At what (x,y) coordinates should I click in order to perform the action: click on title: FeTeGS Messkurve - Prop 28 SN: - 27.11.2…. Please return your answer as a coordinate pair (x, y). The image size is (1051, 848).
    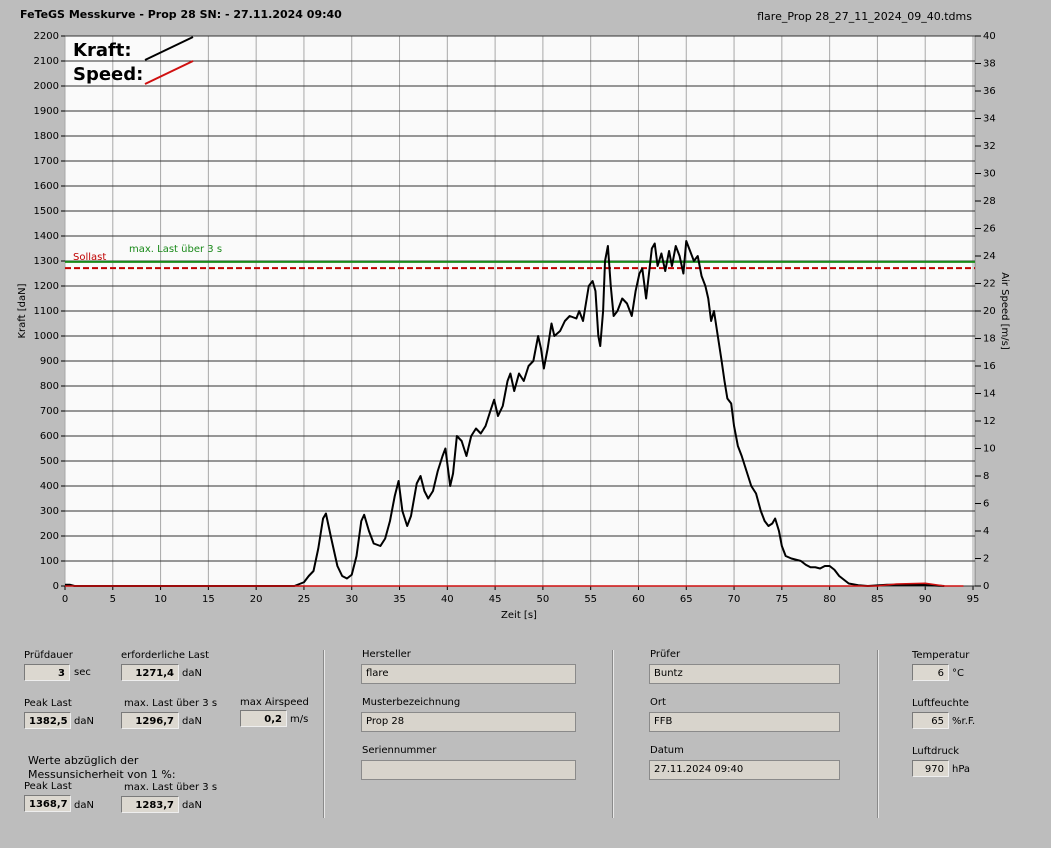
    Looking at the image, I should click on (181, 14).